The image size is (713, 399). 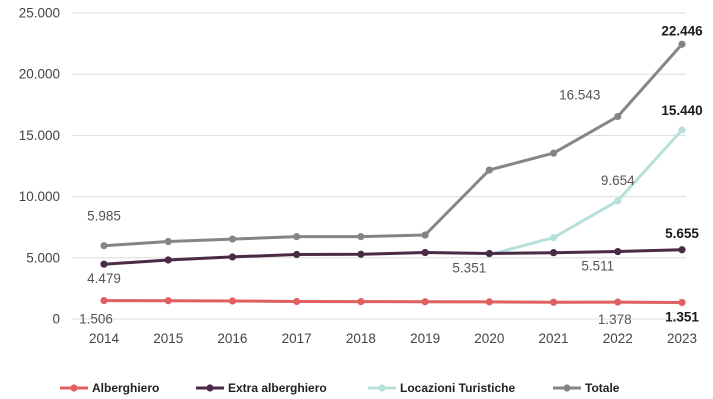 What do you see at coordinates (393, 338) in the screenshot?
I see `x-axis: 2014 2015 2016 2017 2018 2019 2020 2021 2022 2023` at bounding box center [393, 338].